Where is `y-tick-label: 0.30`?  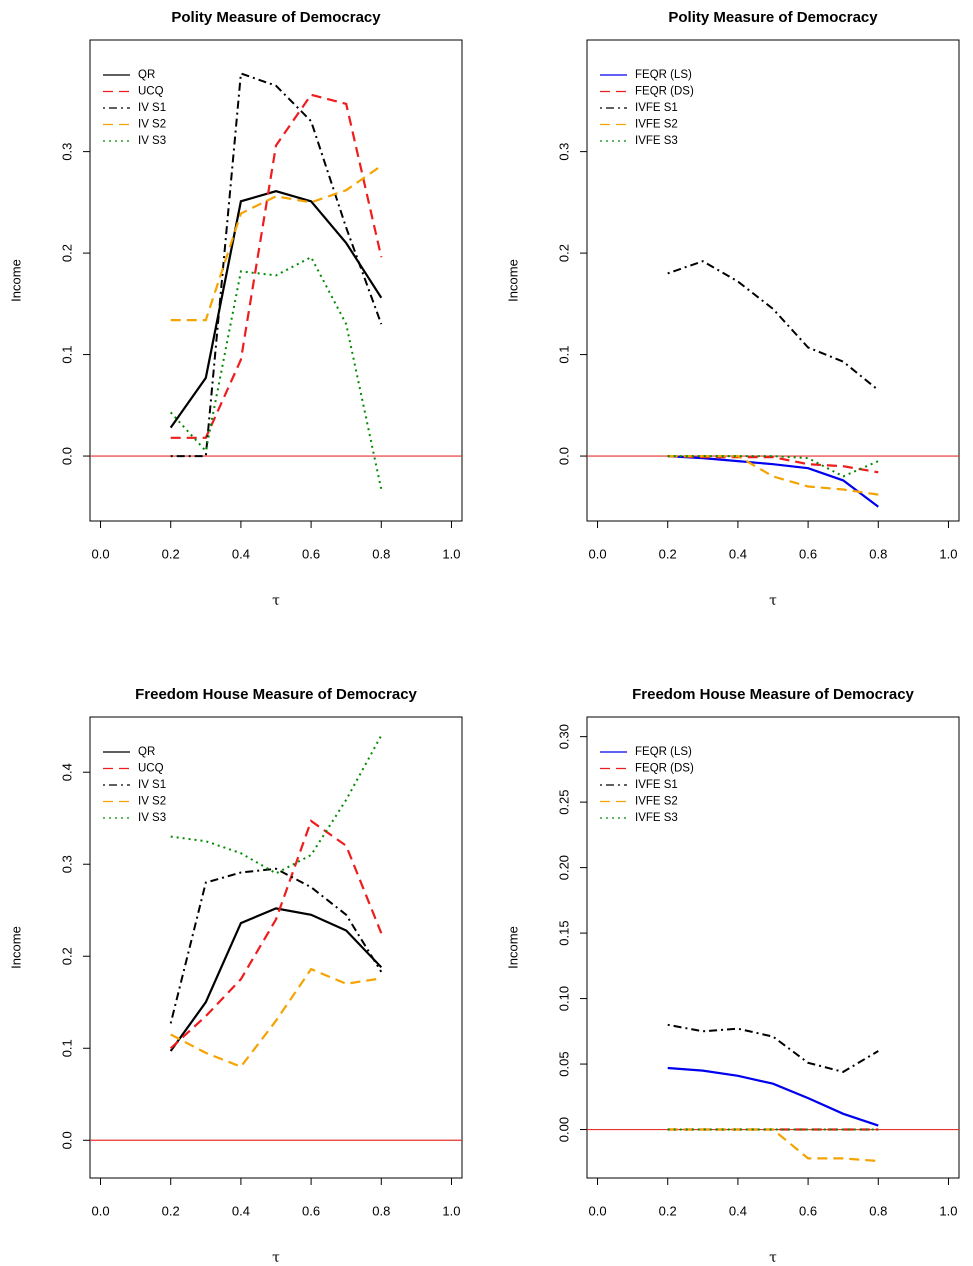
y-tick-label: 0.30 is located at coordinates (563, 736).